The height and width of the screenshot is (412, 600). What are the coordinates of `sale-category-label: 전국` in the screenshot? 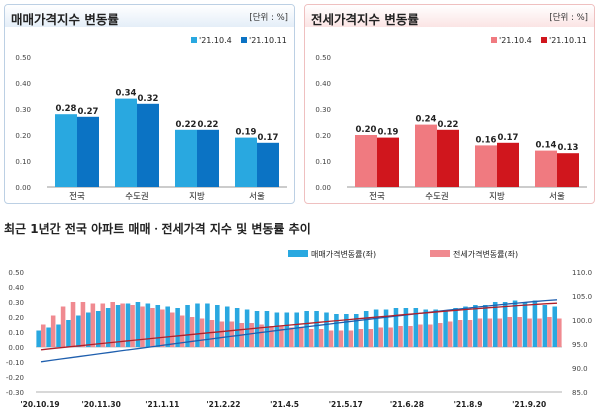 It's located at (77, 196).